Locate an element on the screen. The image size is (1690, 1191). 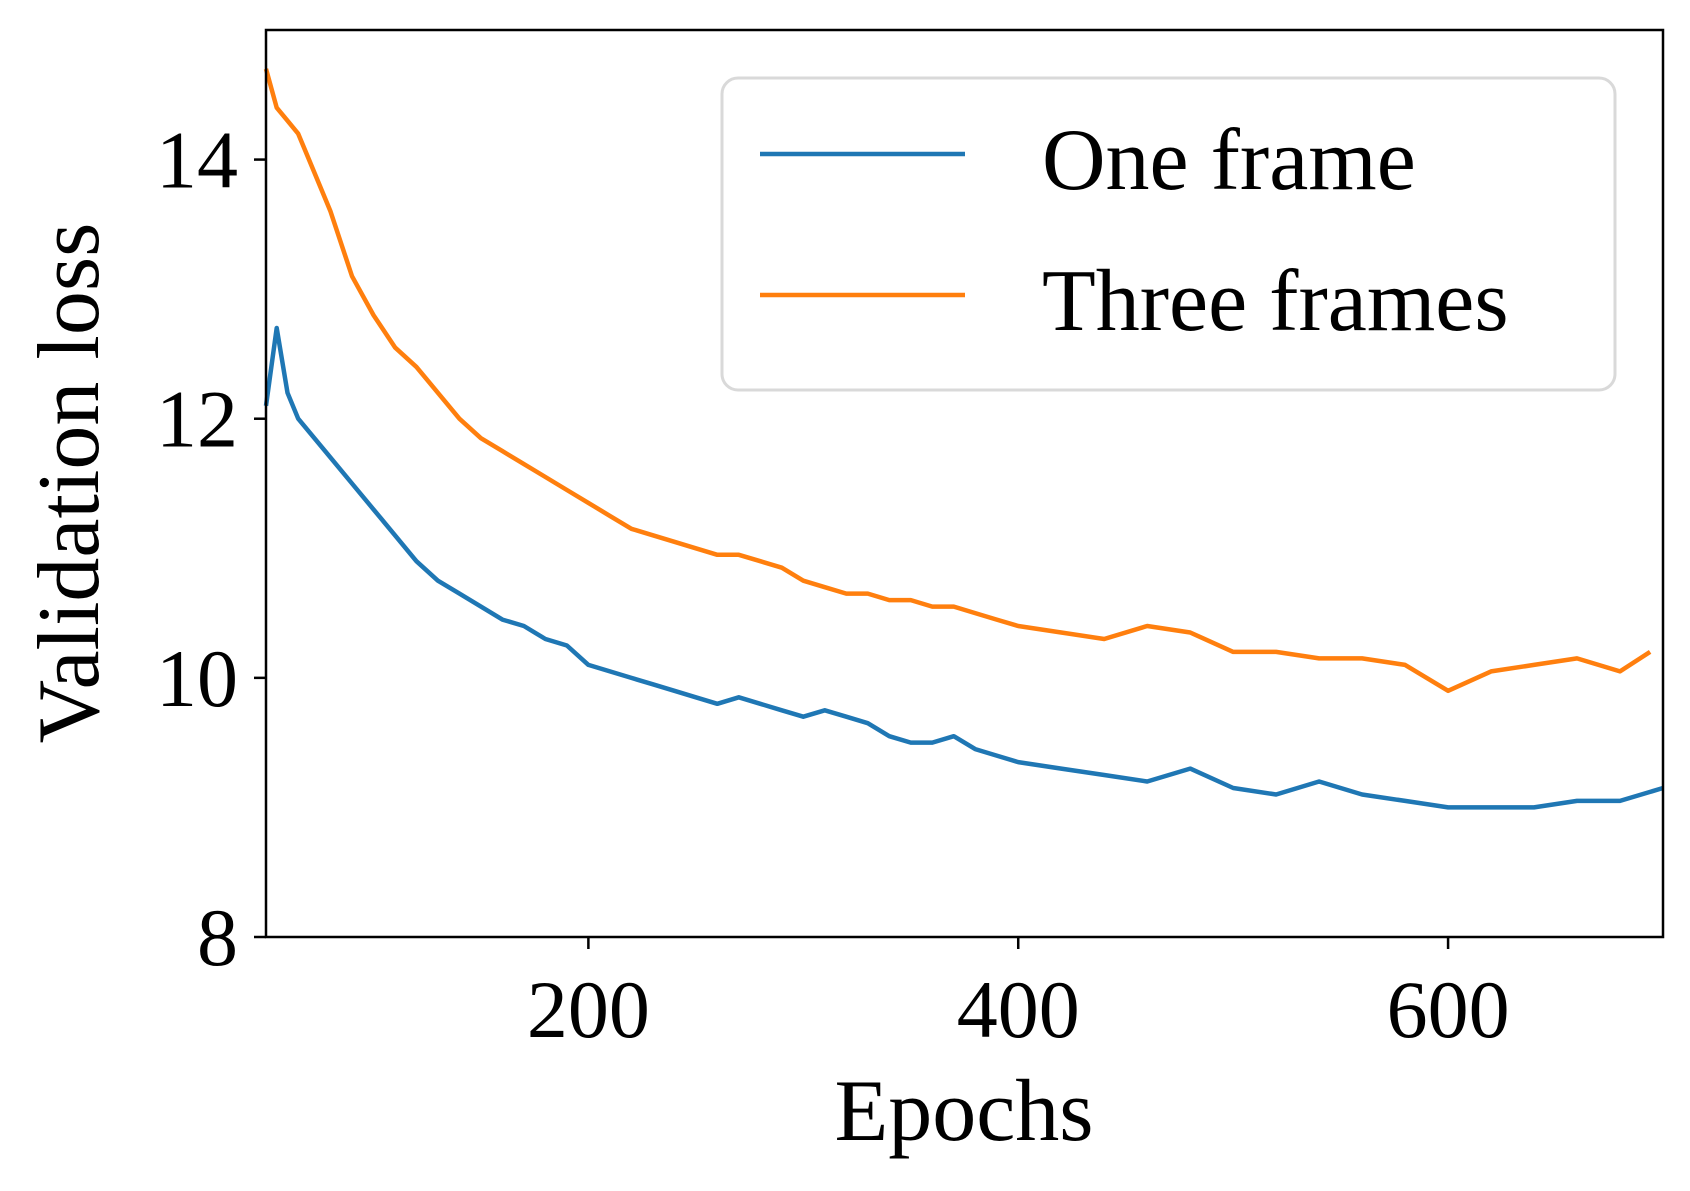
y-tick-label: 14 is located at coordinates (197, 160).